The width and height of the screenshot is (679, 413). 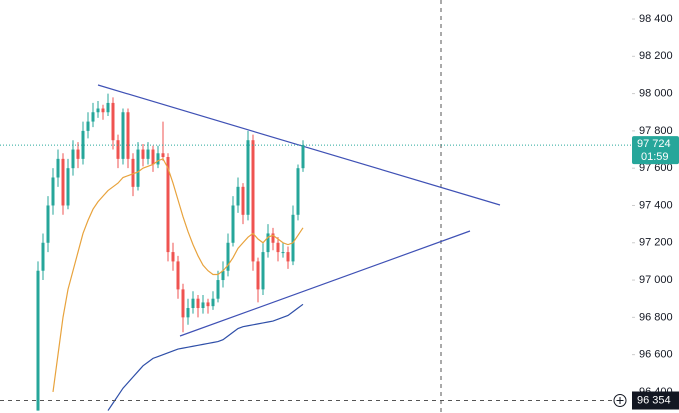 I want to click on trend-line-lower, so click(x=325, y=283).